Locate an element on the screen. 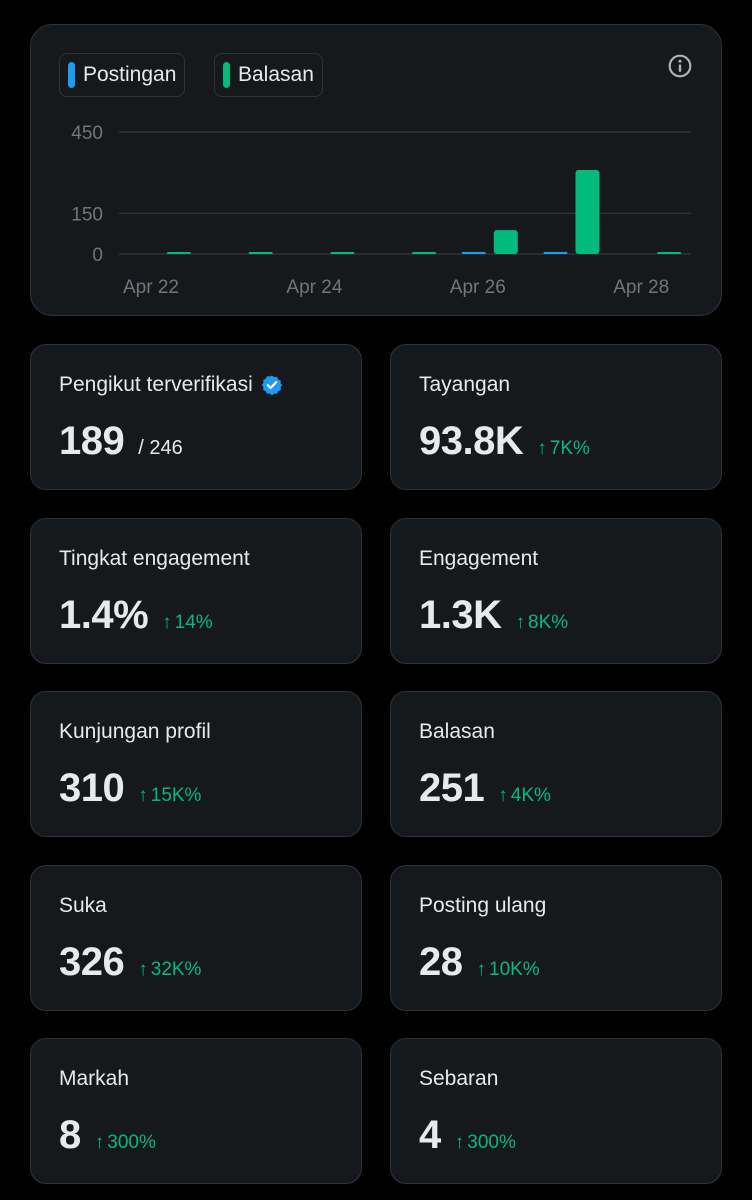 This screenshot has height=1200, width=752. stat-value: 1.3K is located at coordinates (460, 614).